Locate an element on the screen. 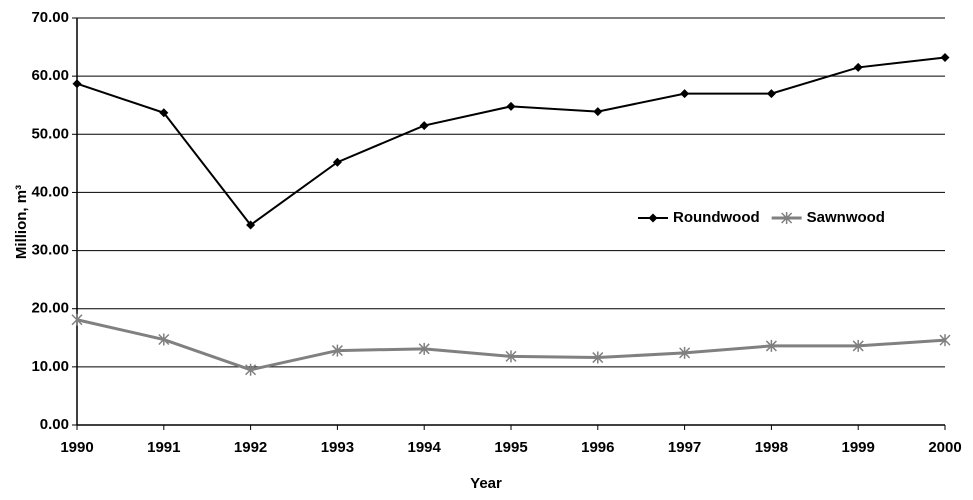 The image size is (973, 500). y-tick-label: 30.00 is located at coordinates (50, 250).